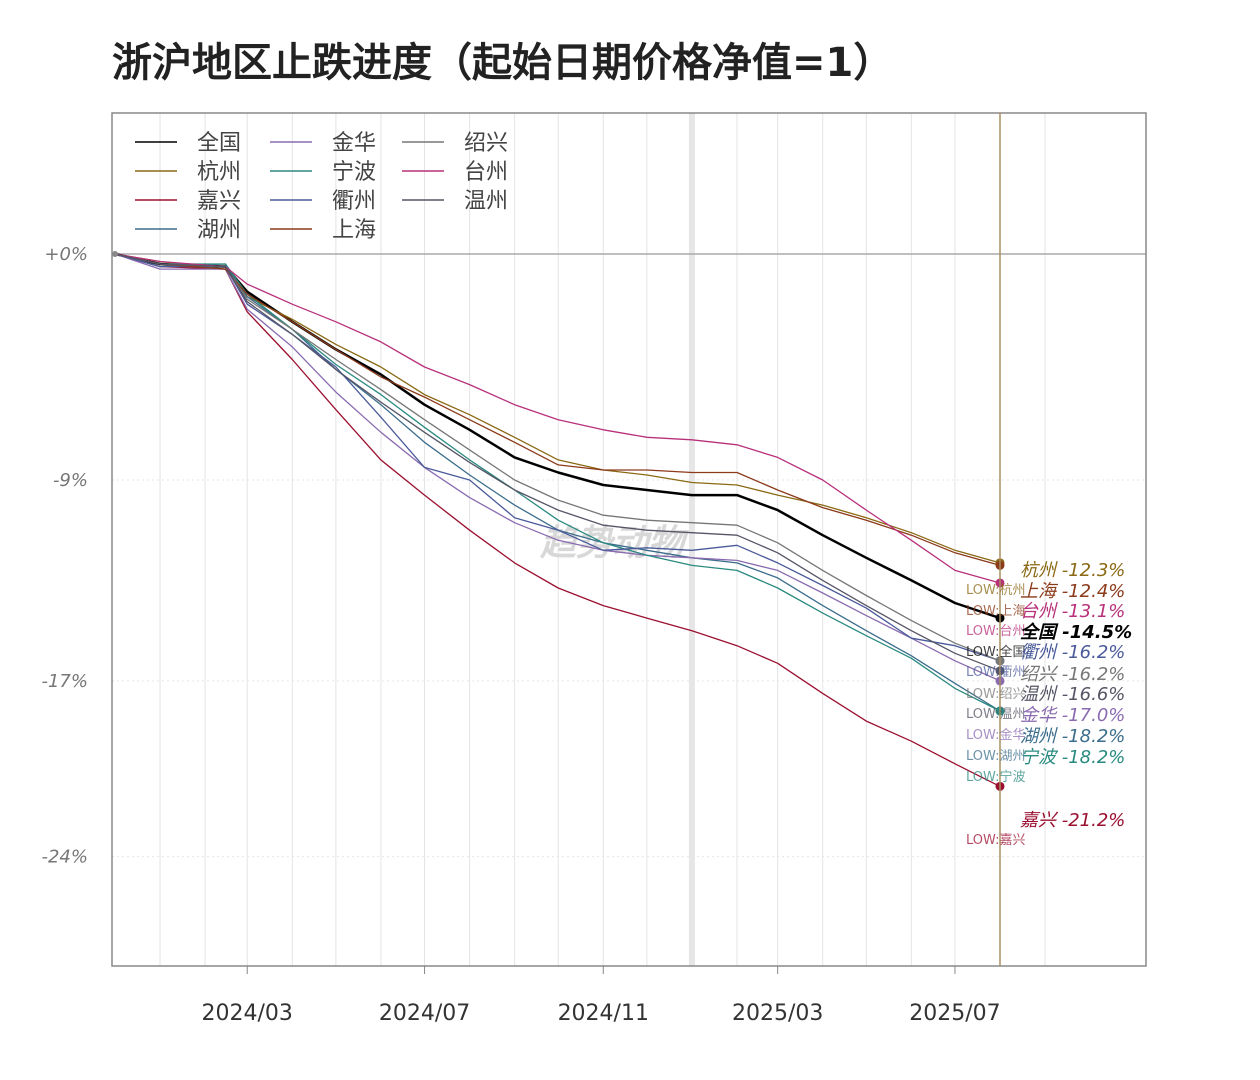 This screenshot has width=1260, height=1080. I want to click on legend-label-杭州: 杭州, so click(219, 172).